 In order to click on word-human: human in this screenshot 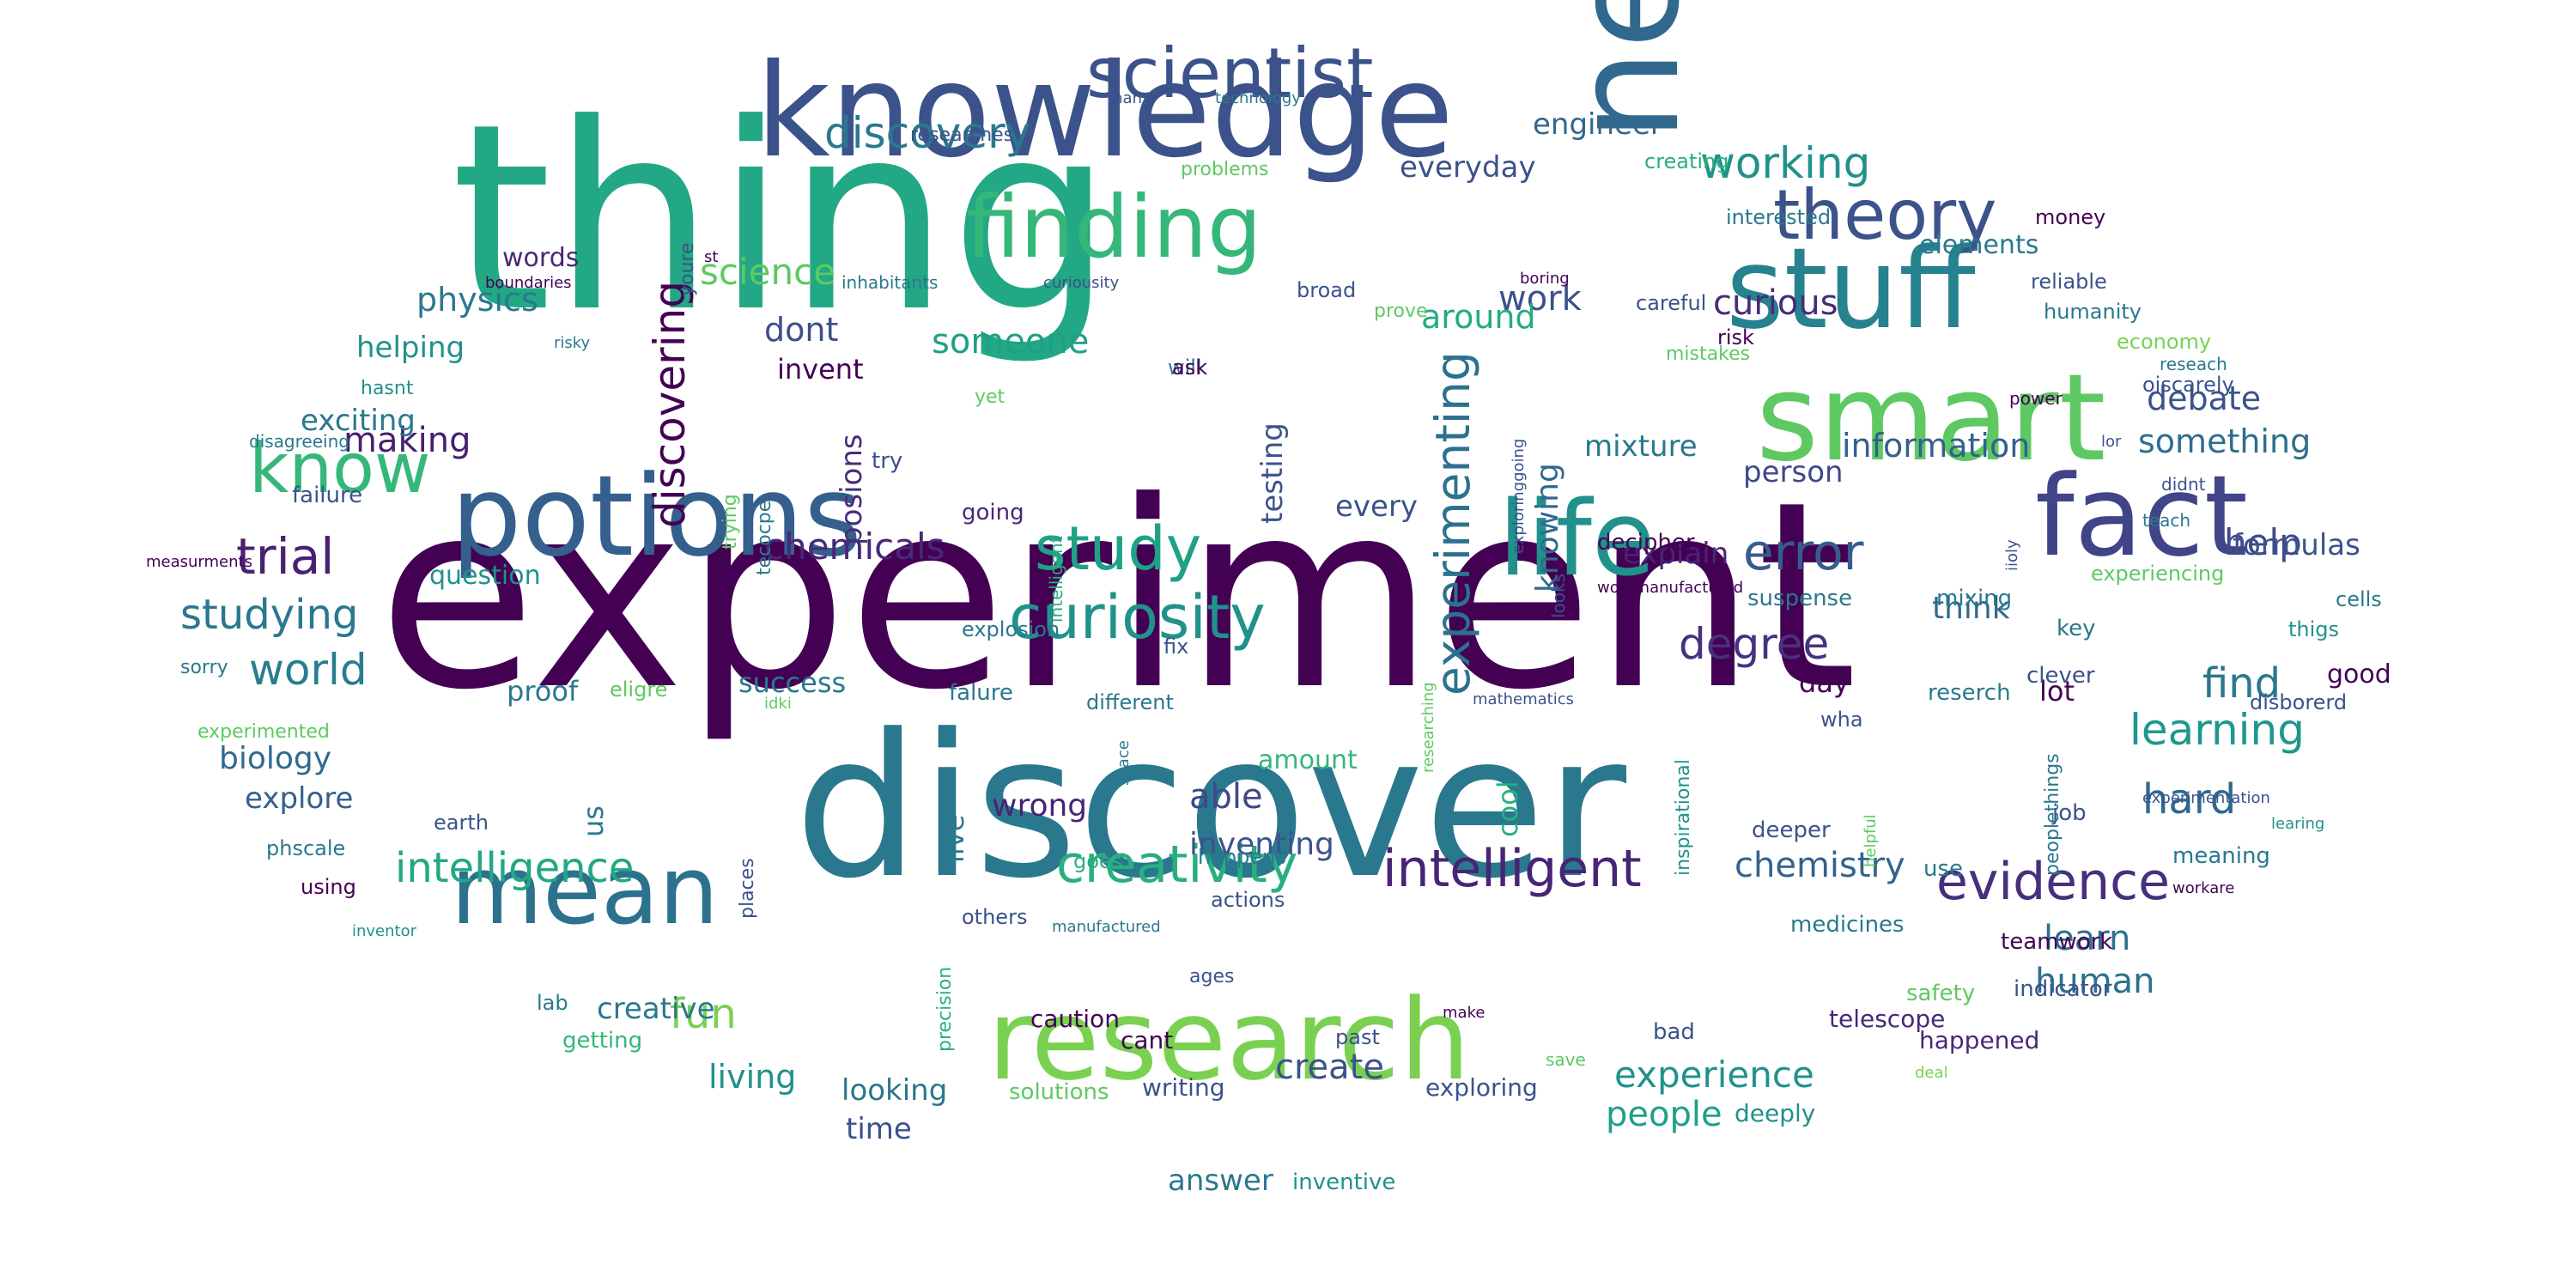, I will do `click(2095, 981)`.